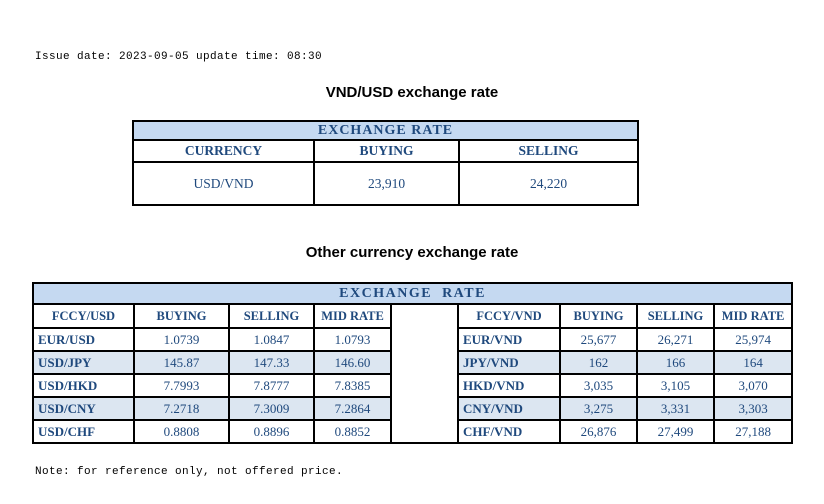 This screenshot has width=824, height=504. What do you see at coordinates (509, 316) in the screenshot?
I see `fccy-vnd-header: FCCY/VND` at bounding box center [509, 316].